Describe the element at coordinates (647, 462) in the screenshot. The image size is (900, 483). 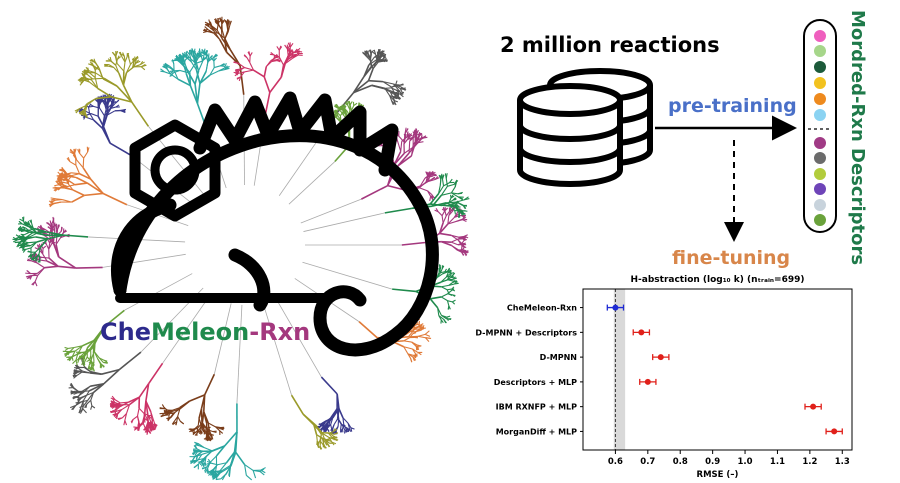
I see `x-tick-label: 0.7` at that location.